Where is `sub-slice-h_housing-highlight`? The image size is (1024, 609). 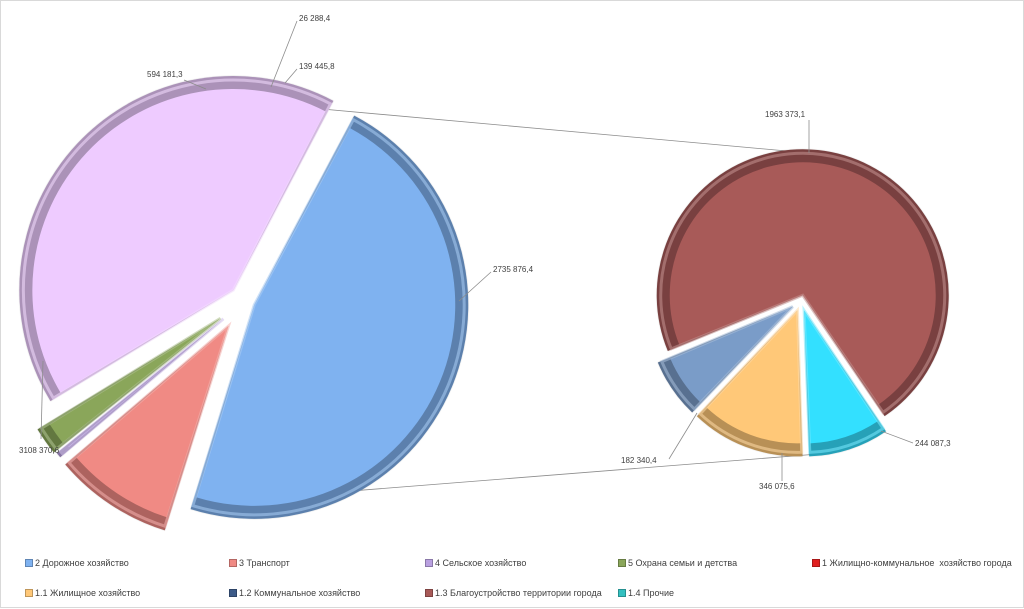
sub-slice-h_housing-highlight is located at coordinates (751, 380).